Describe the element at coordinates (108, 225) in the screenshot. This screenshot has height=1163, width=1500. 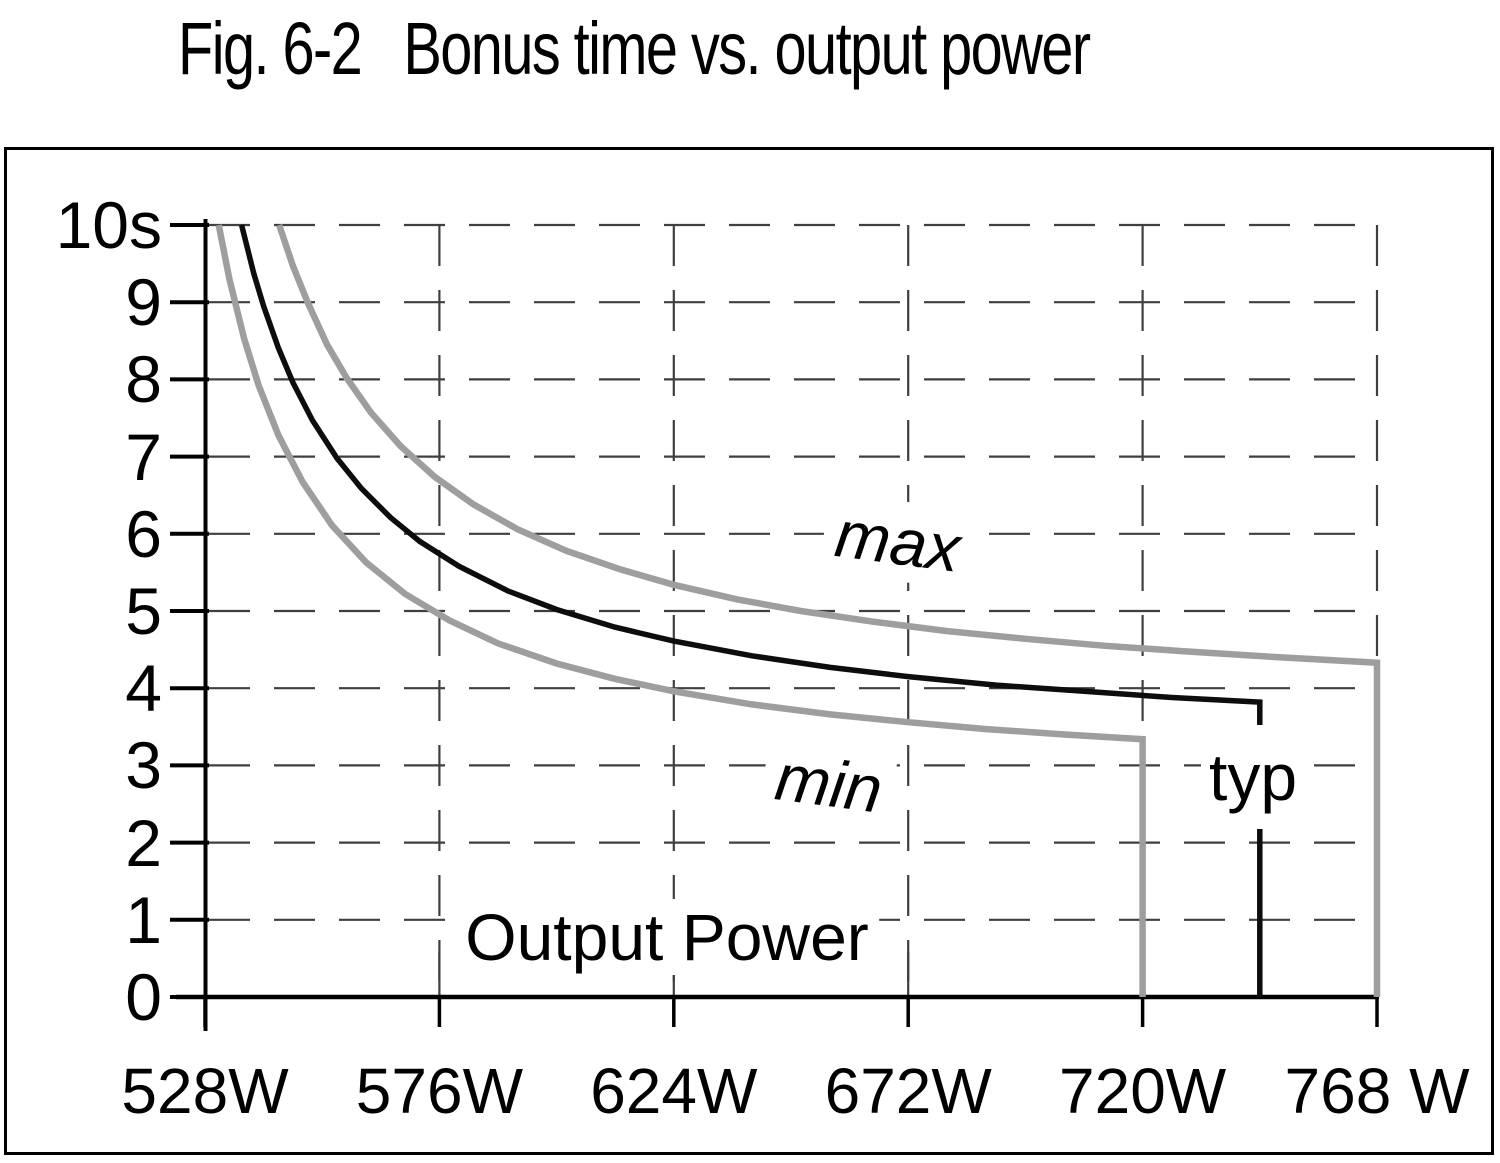
I see `y-tick-label-10: 10s` at that location.